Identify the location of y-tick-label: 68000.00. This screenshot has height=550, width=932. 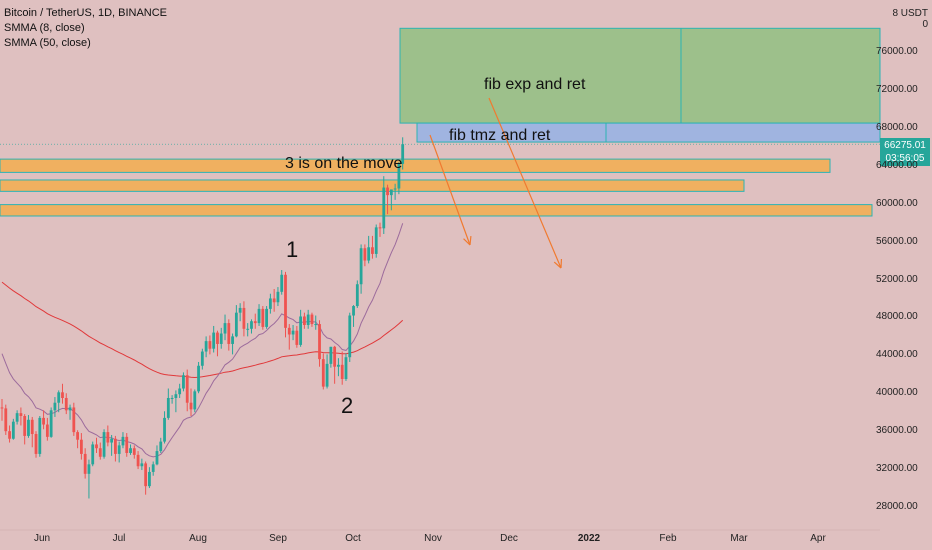
(897, 127).